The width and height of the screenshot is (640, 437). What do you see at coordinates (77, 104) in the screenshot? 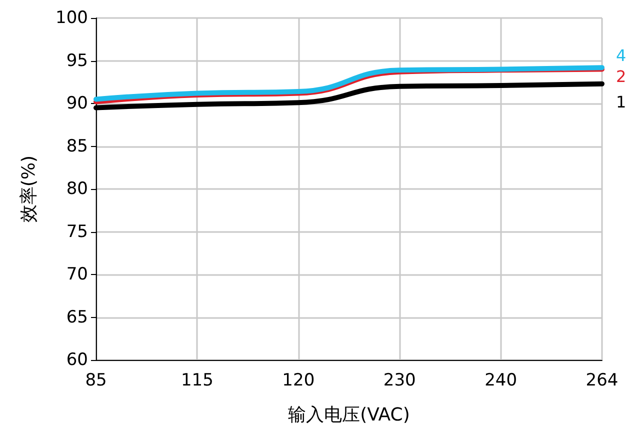
I see `y-tick-label: 90` at bounding box center [77, 104].